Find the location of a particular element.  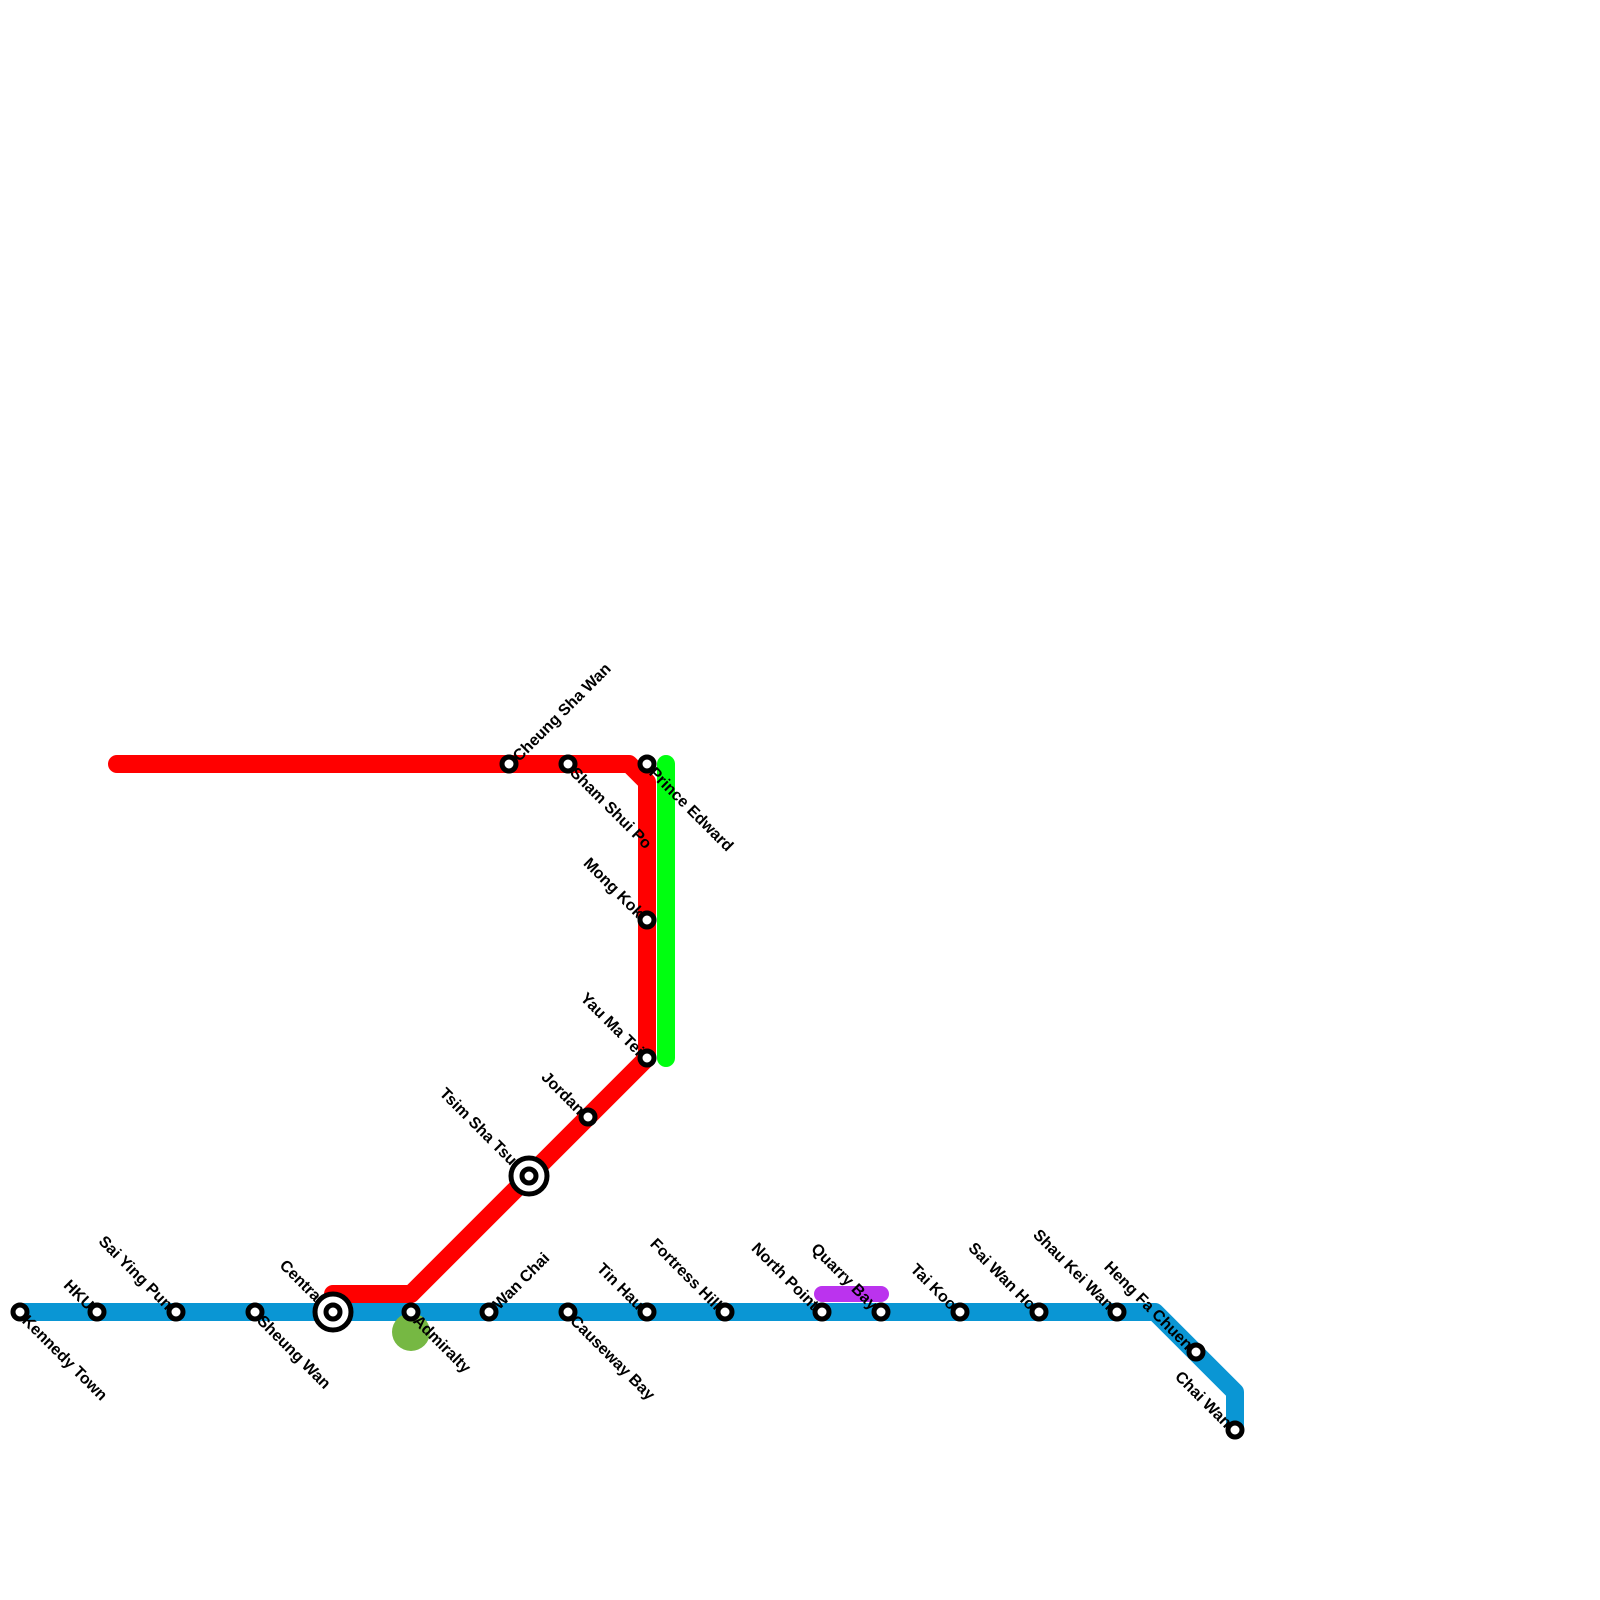

station-mong-kok is located at coordinates (647, 920).